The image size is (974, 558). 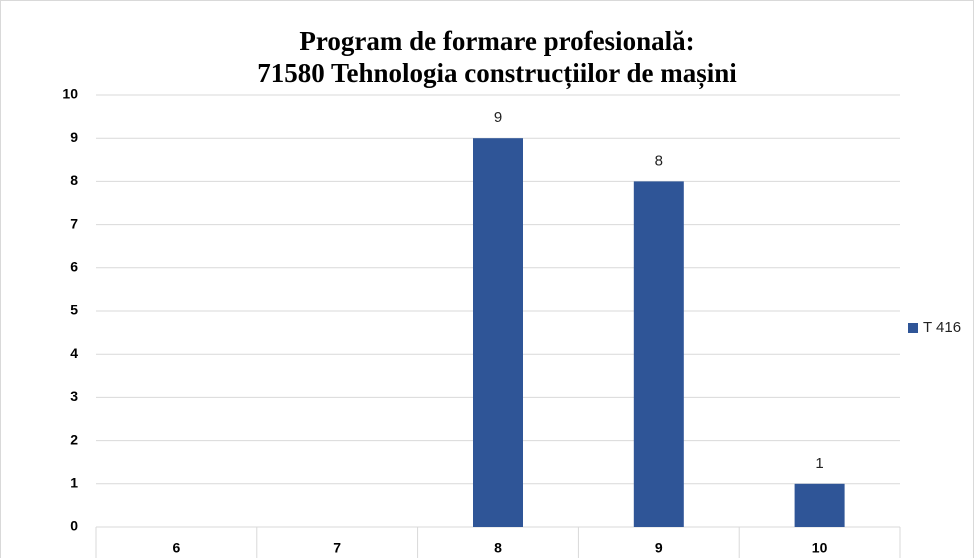 I want to click on y-tick-label: 7, so click(x=74, y=223).